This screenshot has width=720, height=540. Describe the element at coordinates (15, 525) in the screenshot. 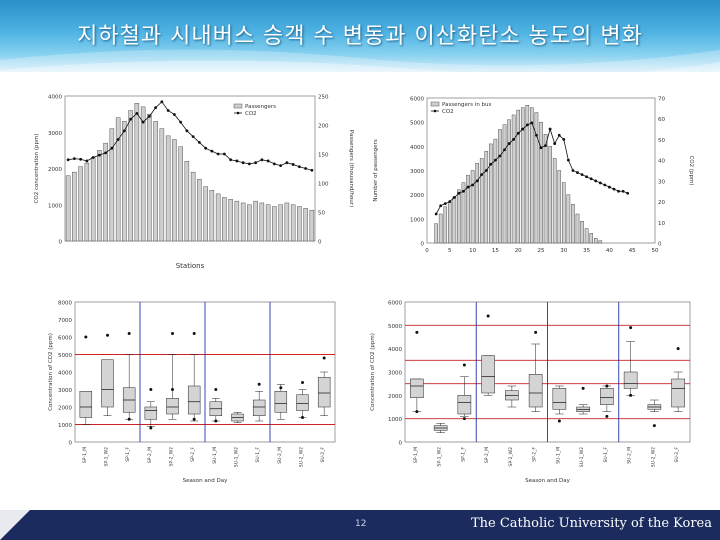

I see `footer-accent` at that location.